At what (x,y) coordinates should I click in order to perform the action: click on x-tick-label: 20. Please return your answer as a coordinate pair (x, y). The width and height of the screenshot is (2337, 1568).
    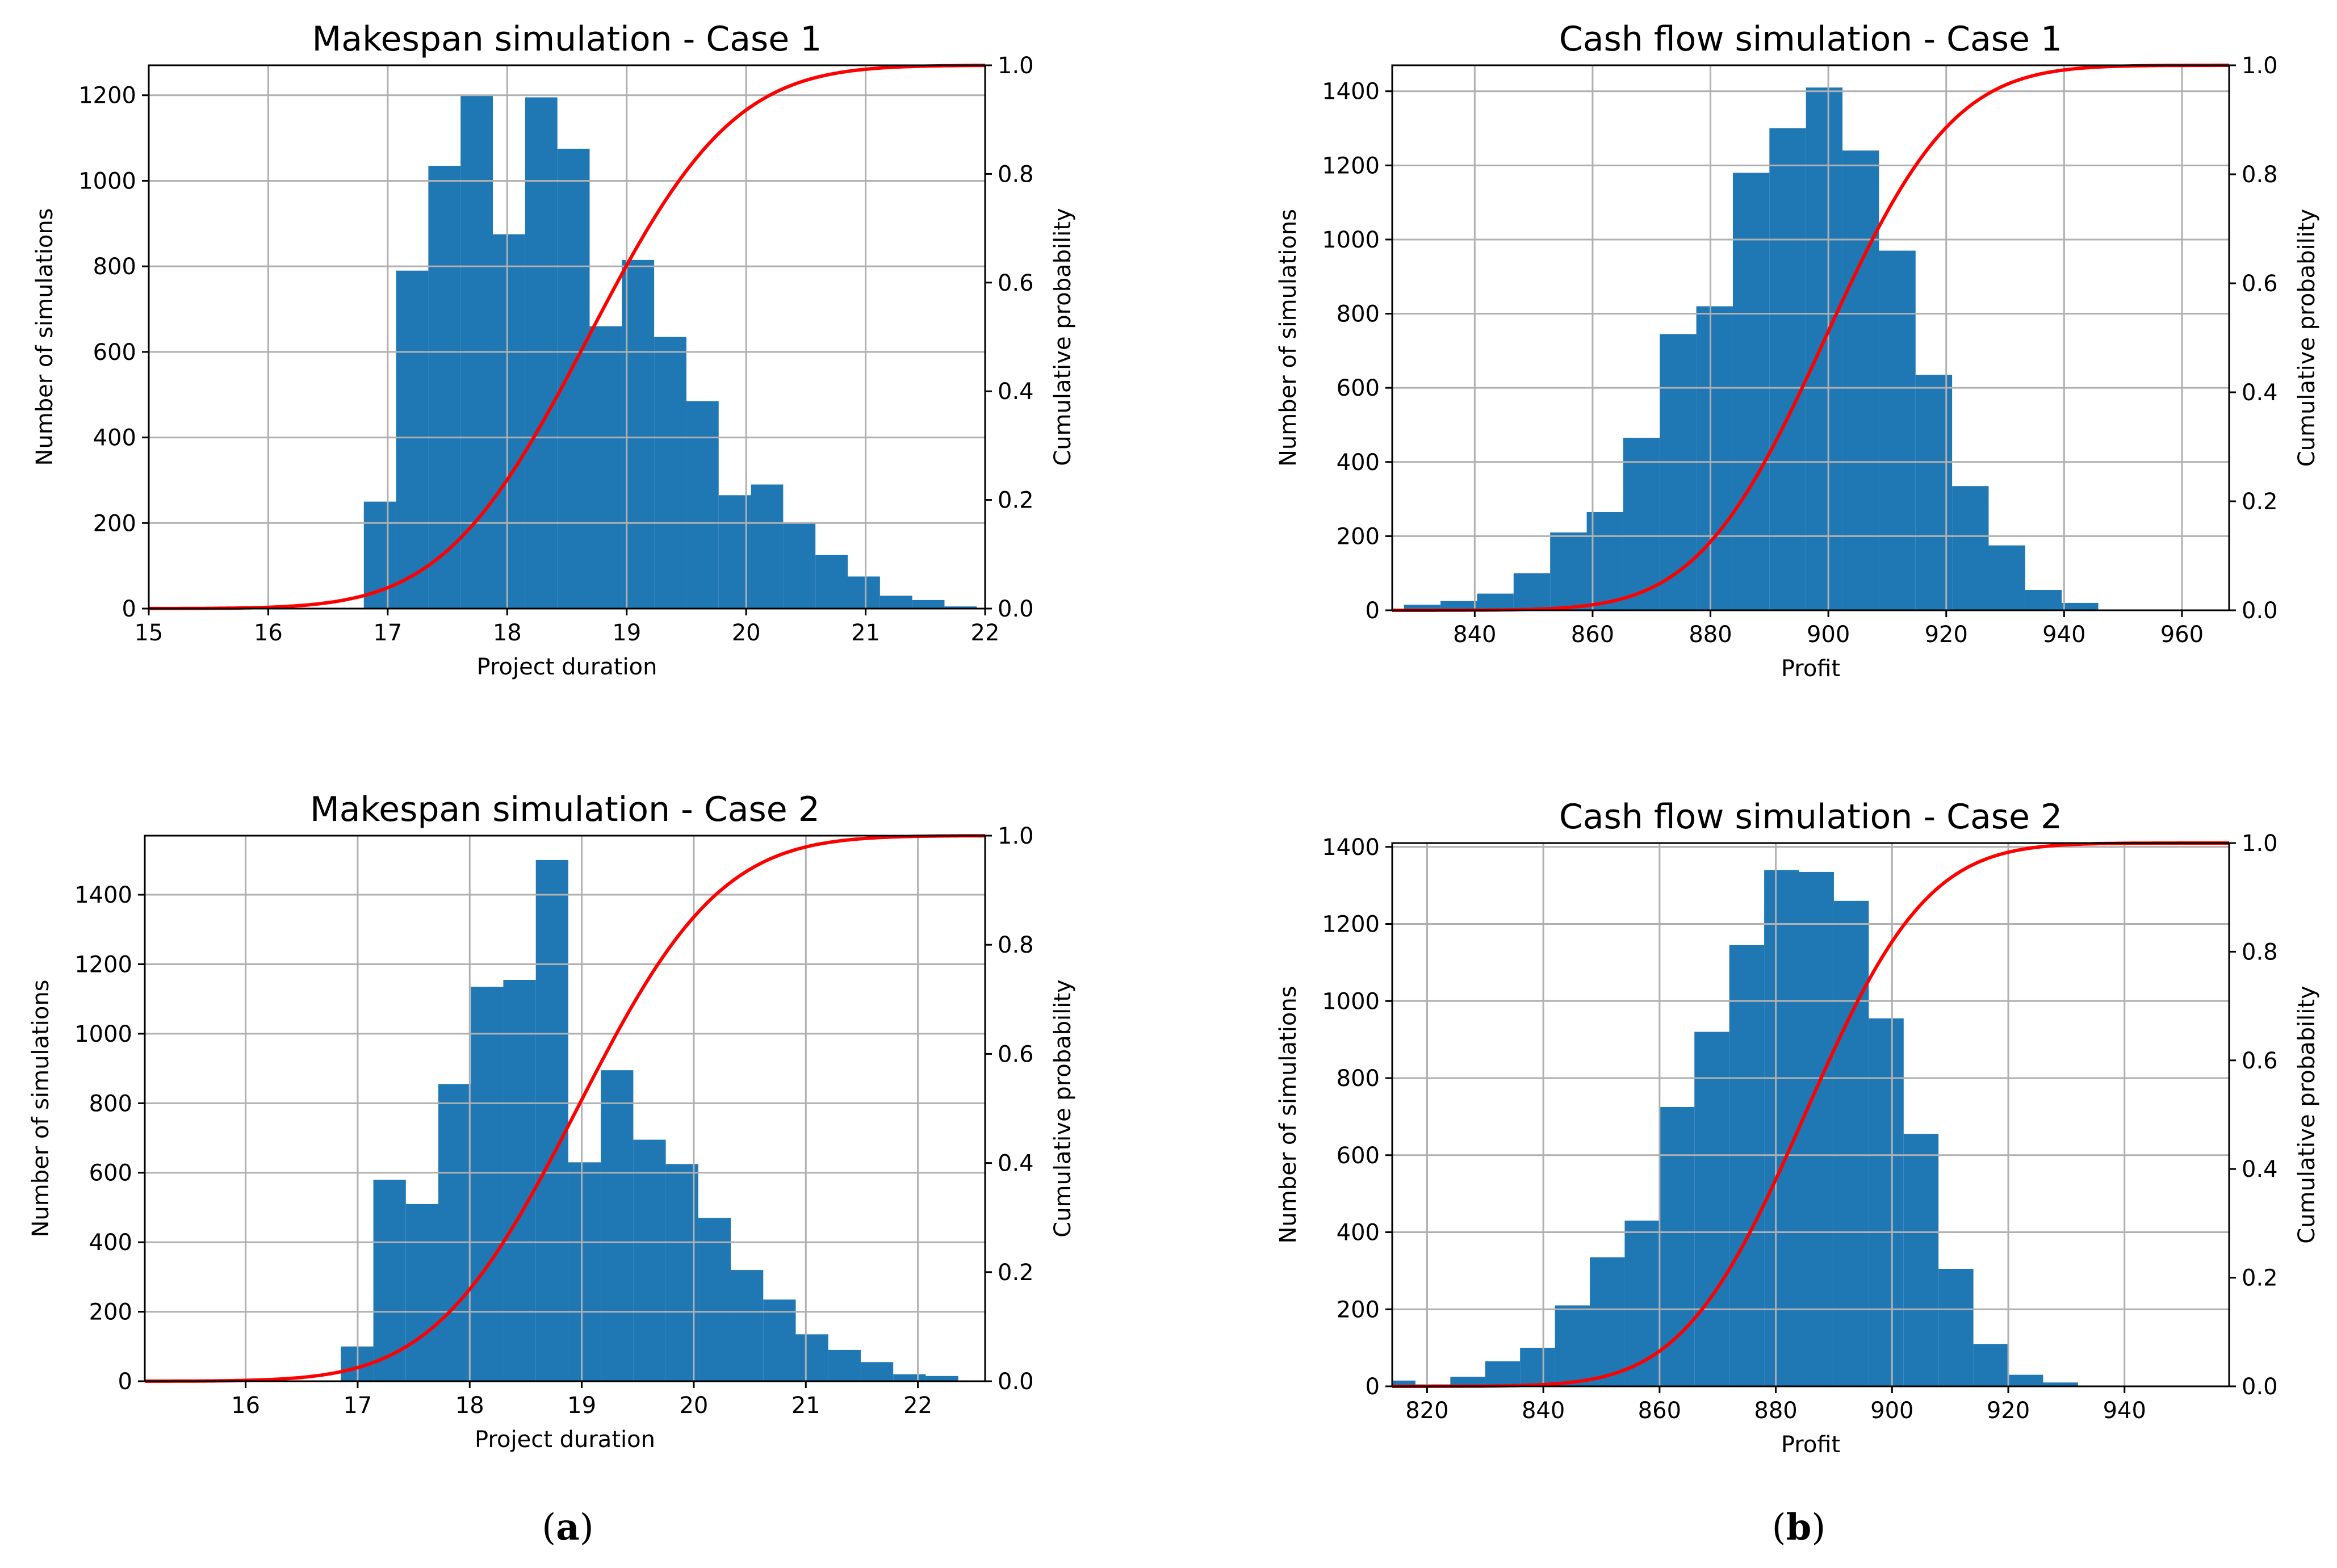
    Looking at the image, I should click on (693, 1406).